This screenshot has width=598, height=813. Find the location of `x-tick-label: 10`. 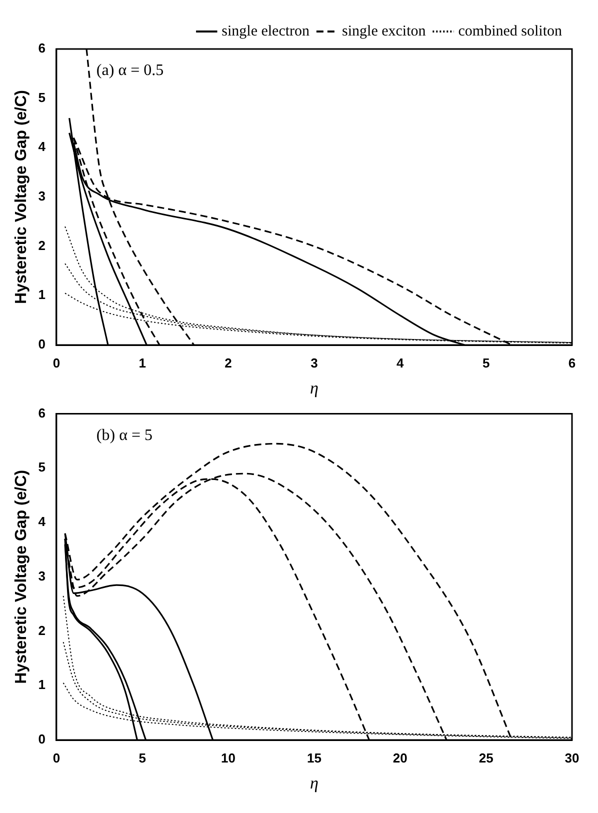

x-tick-label: 10 is located at coordinates (228, 758).